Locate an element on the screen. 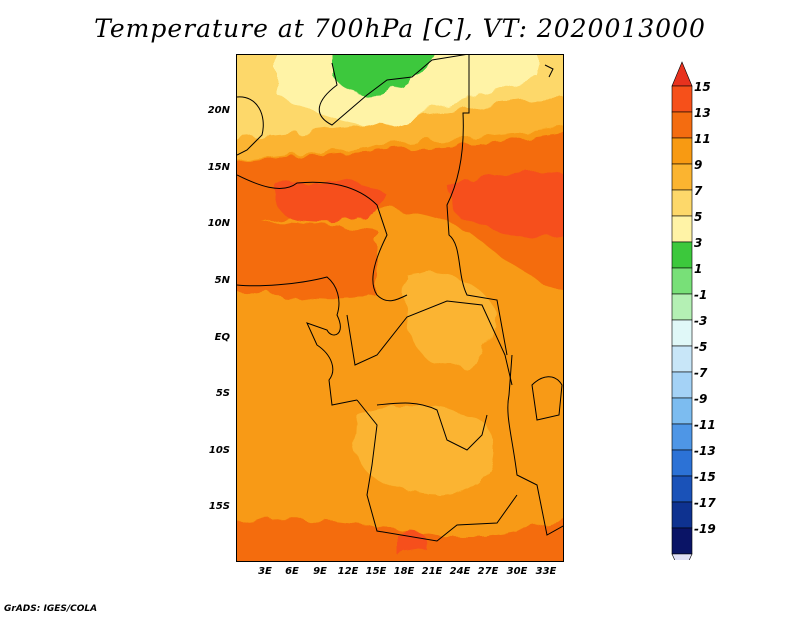 This screenshot has width=800, height=618. temp-warm-core-west is located at coordinates (331, 200).